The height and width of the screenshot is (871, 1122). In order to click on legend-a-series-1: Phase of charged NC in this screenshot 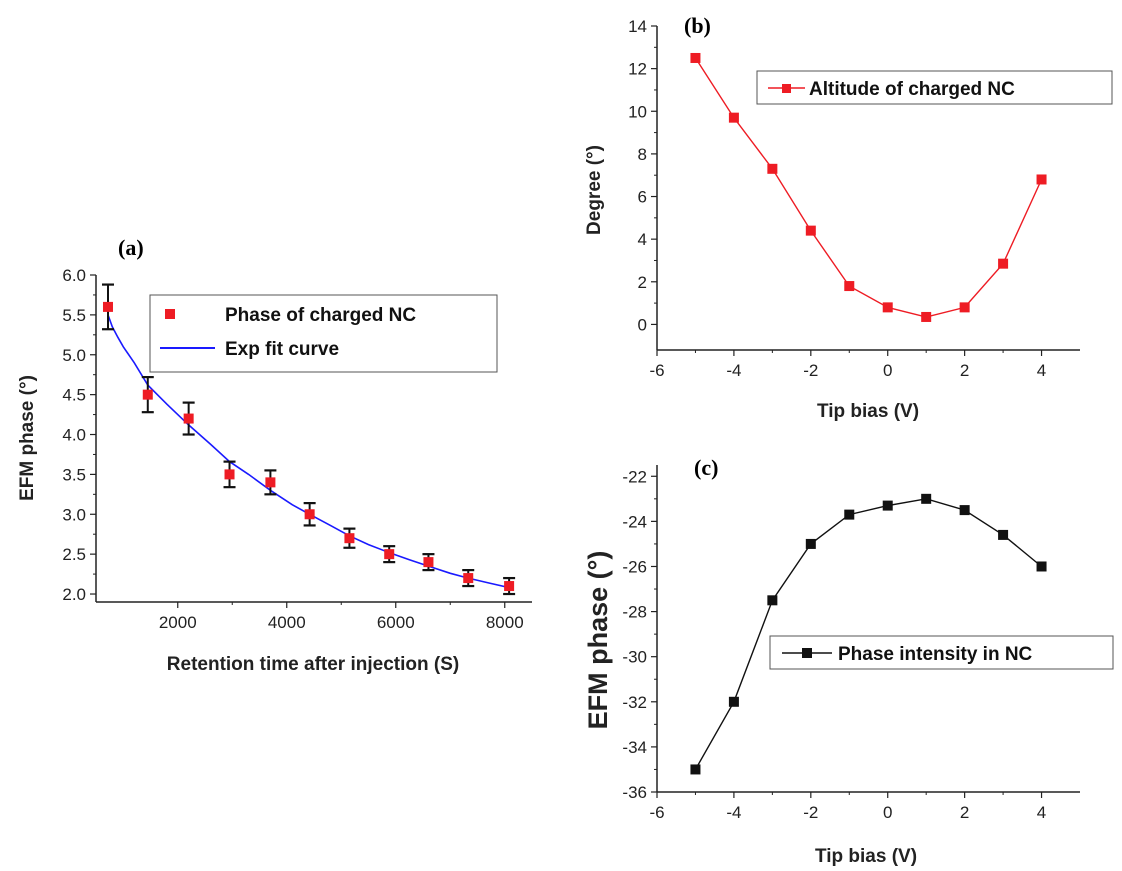, I will do `click(320, 315)`.